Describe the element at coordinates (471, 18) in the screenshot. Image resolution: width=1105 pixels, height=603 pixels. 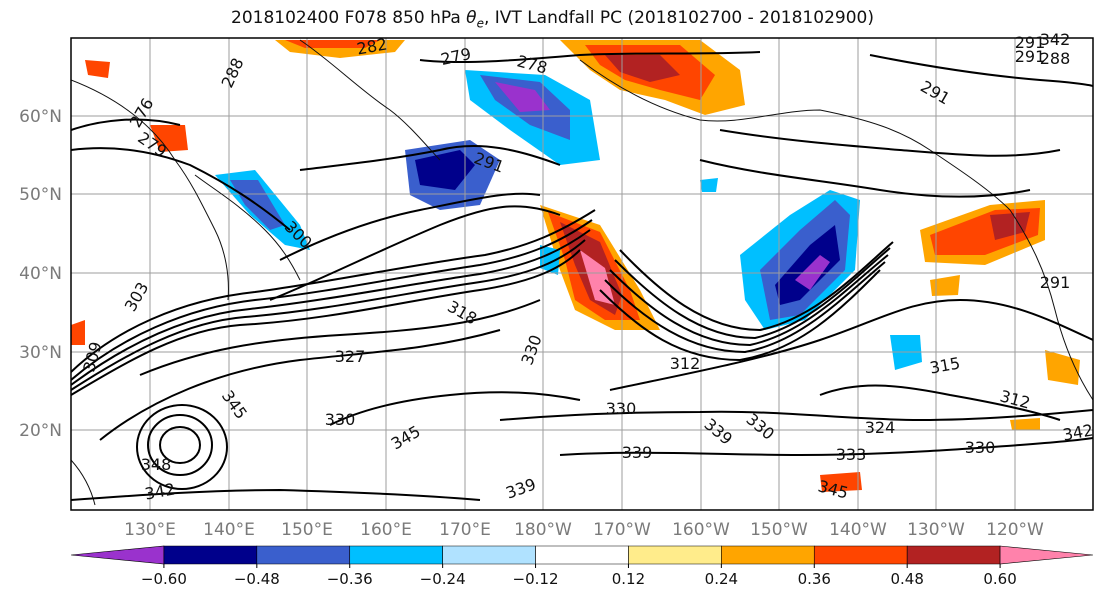
I see `title-theta-symbol: θ` at that location.